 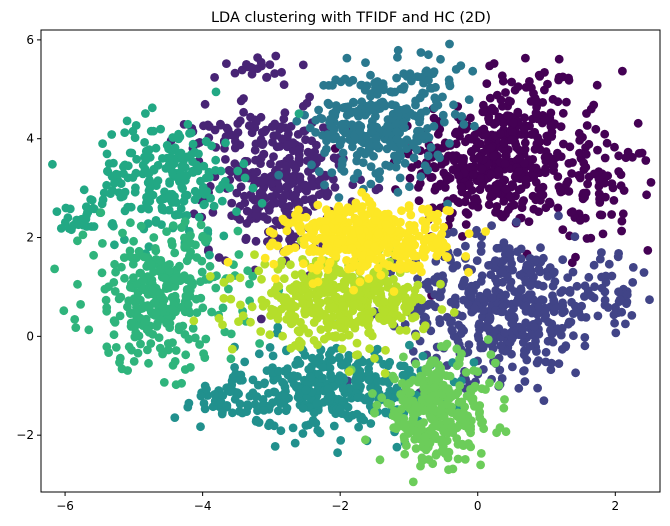 What do you see at coordinates (478, 506) in the screenshot?
I see `x-tick-label: 0` at bounding box center [478, 506].